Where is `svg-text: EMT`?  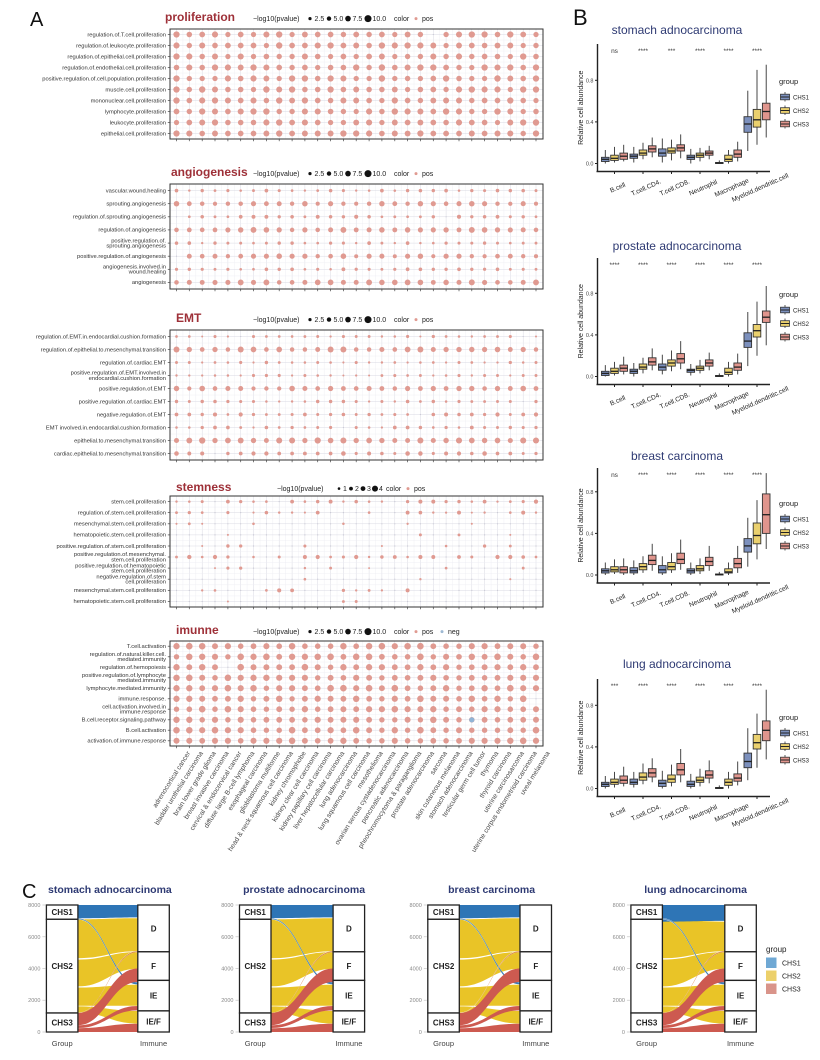 svg-text: EMT is located at coordinates (189, 318).